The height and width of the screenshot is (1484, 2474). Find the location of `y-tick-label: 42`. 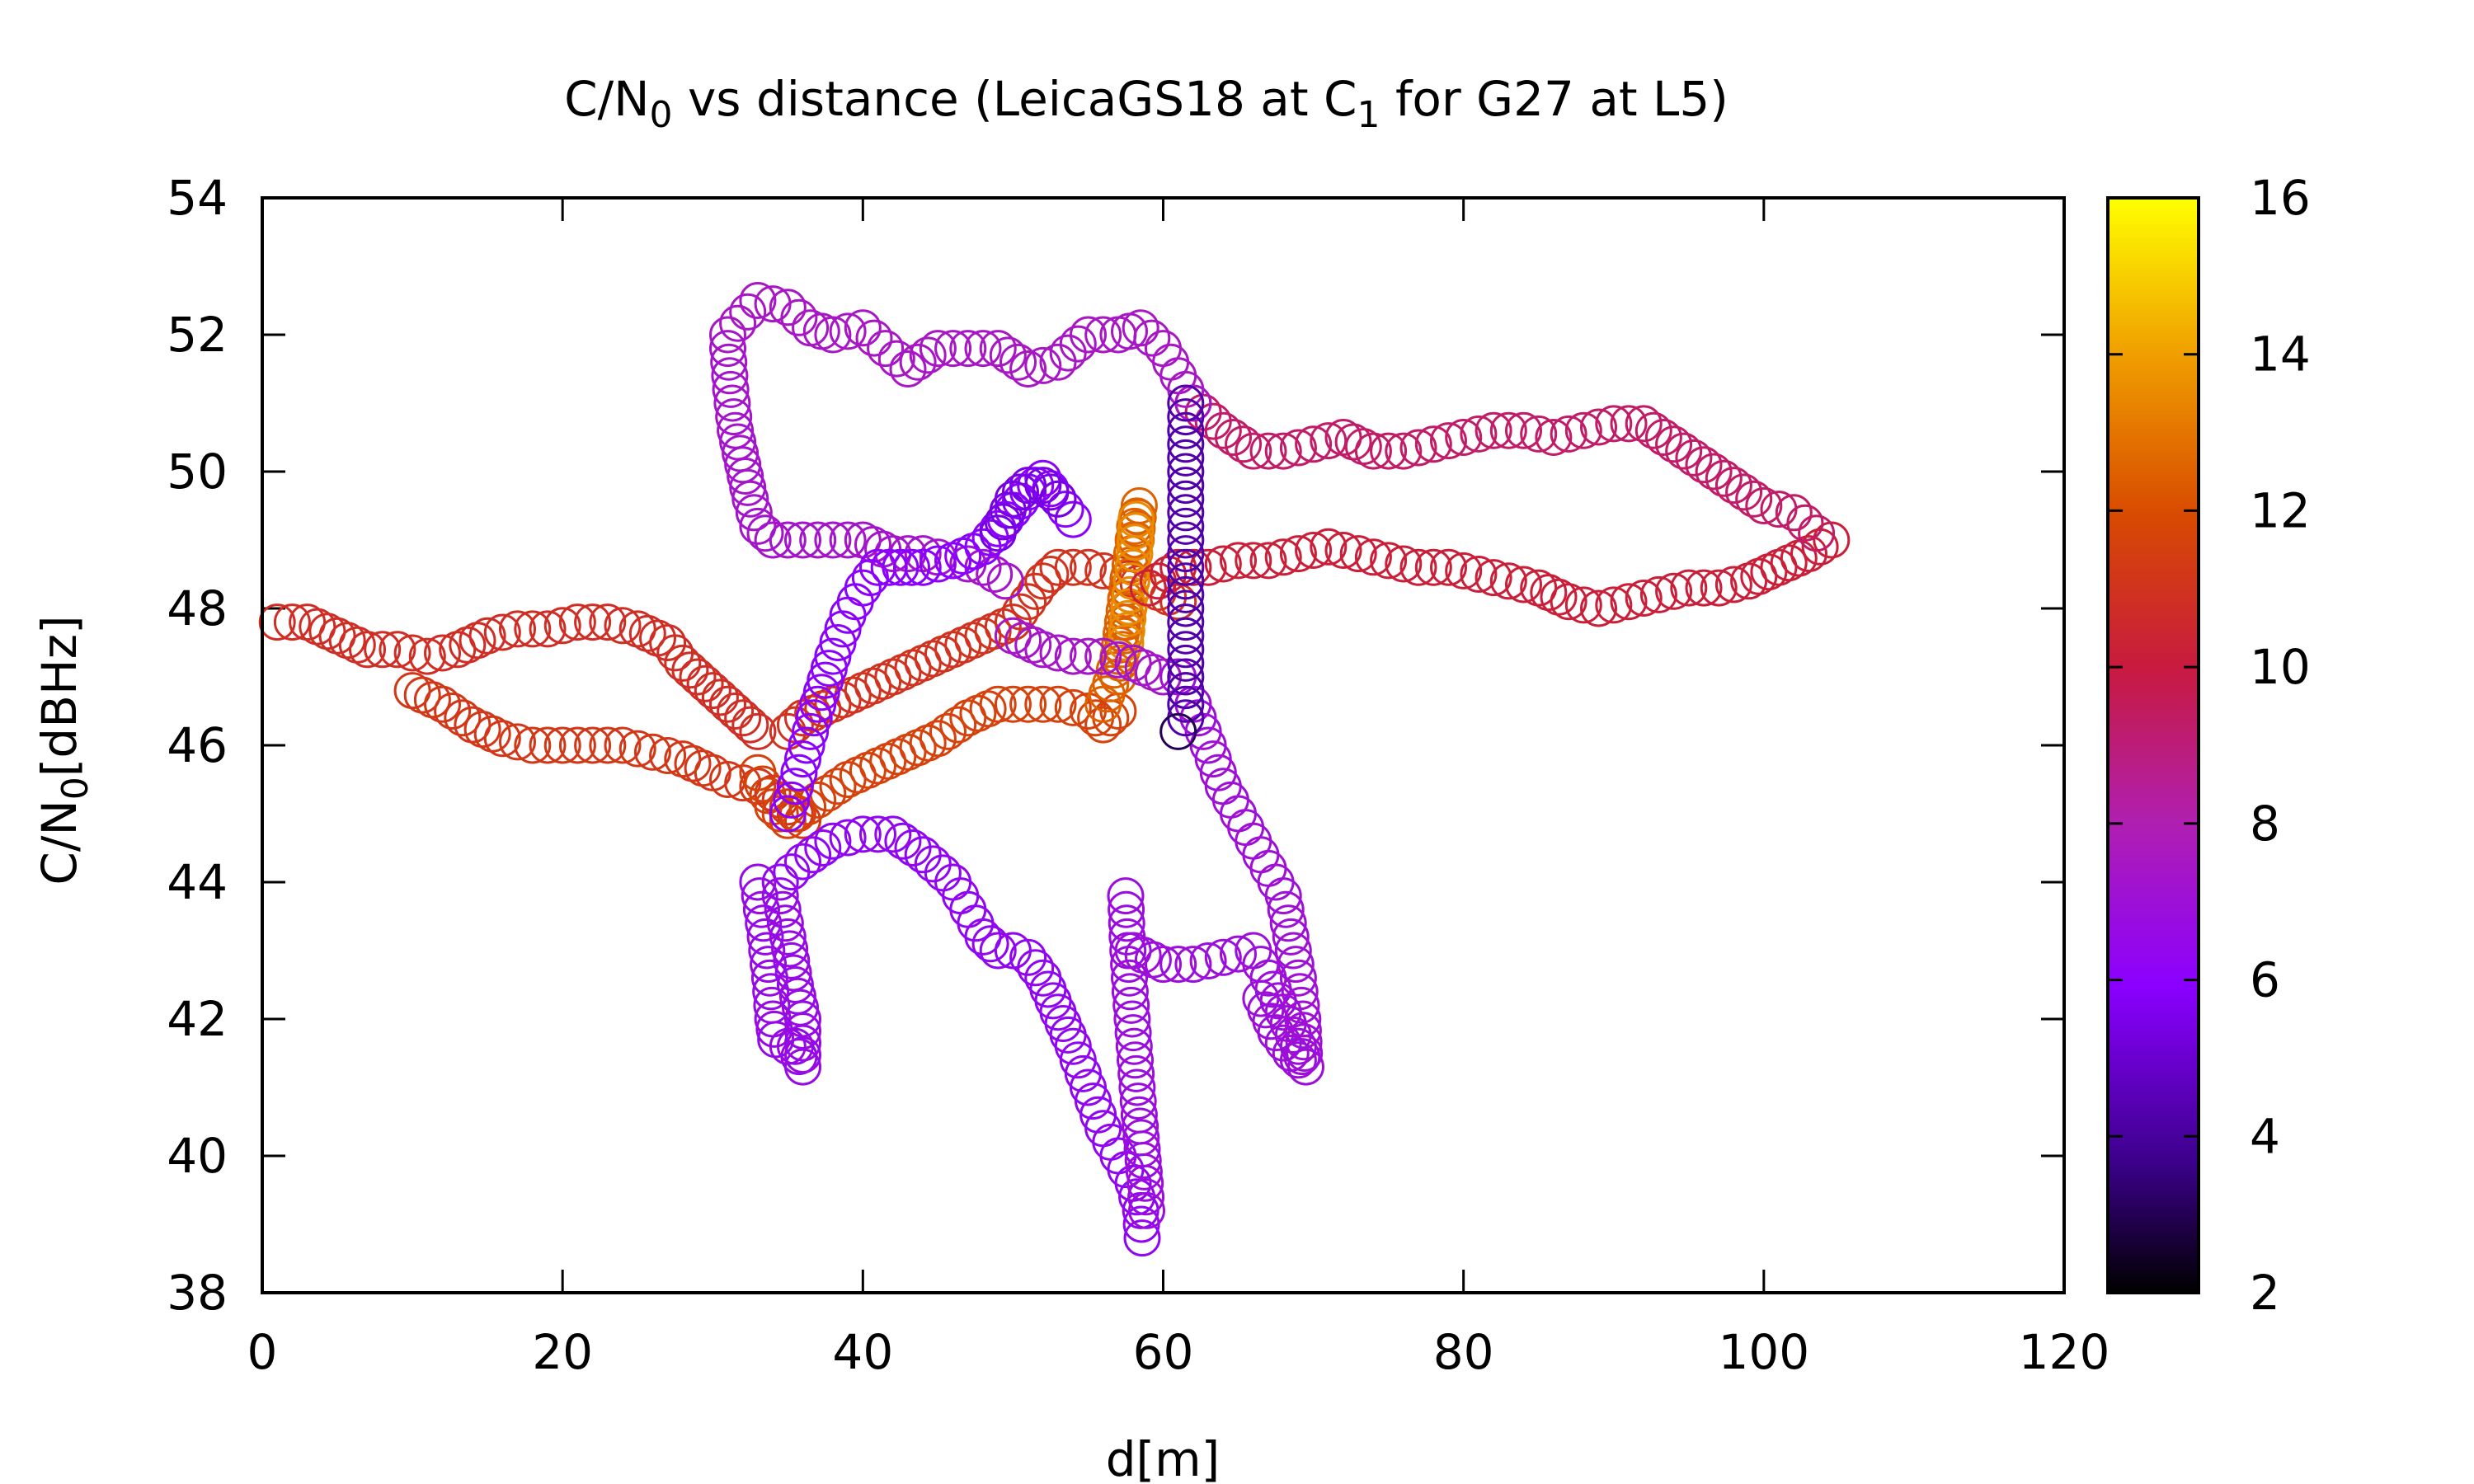

y-tick-label: 42 is located at coordinates (197, 1019).